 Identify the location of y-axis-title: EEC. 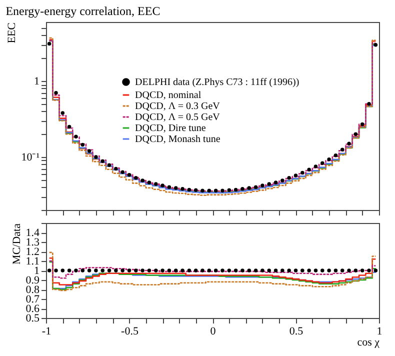
(12, 33).